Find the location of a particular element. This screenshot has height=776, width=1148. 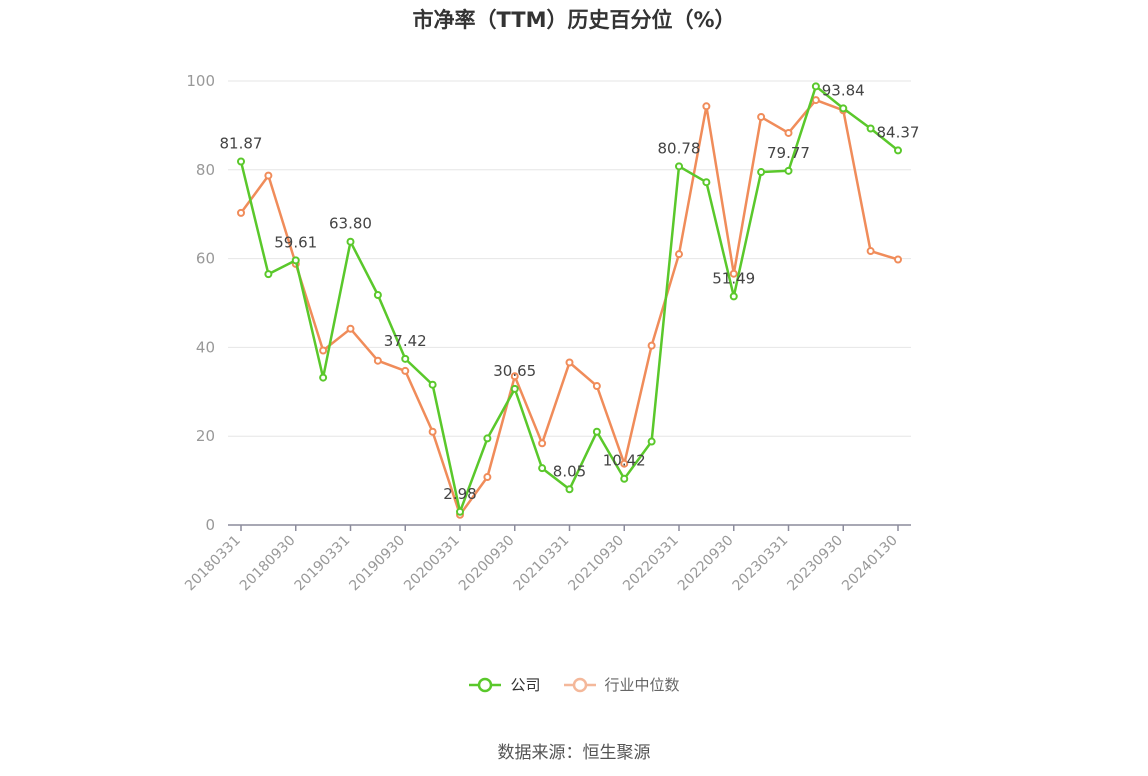

x-tick-label: 20240130 is located at coordinates (870, 564).